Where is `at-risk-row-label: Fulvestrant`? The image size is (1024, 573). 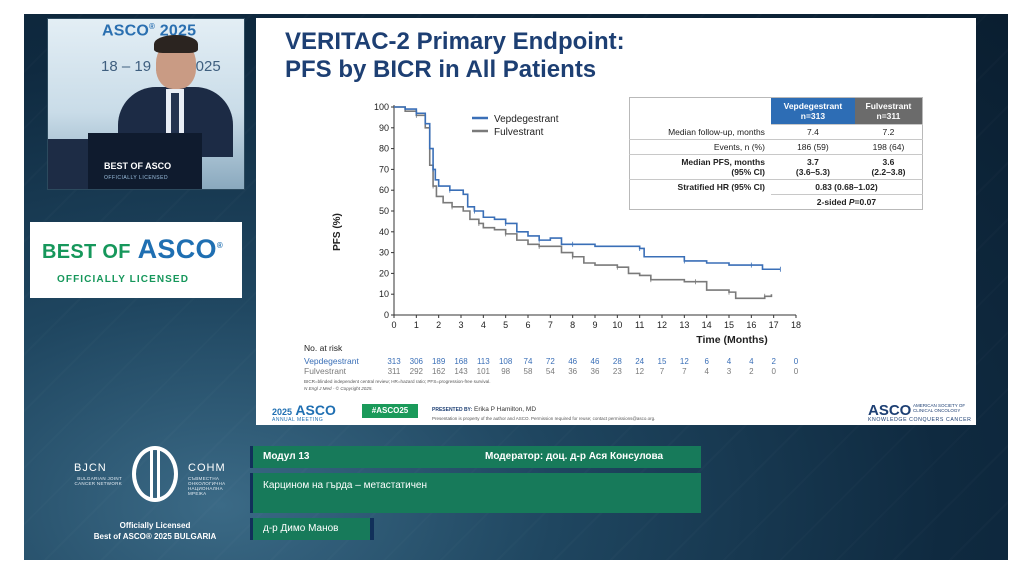 at-risk-row-label: Fulvestrant is located at coordinates (325, 371).